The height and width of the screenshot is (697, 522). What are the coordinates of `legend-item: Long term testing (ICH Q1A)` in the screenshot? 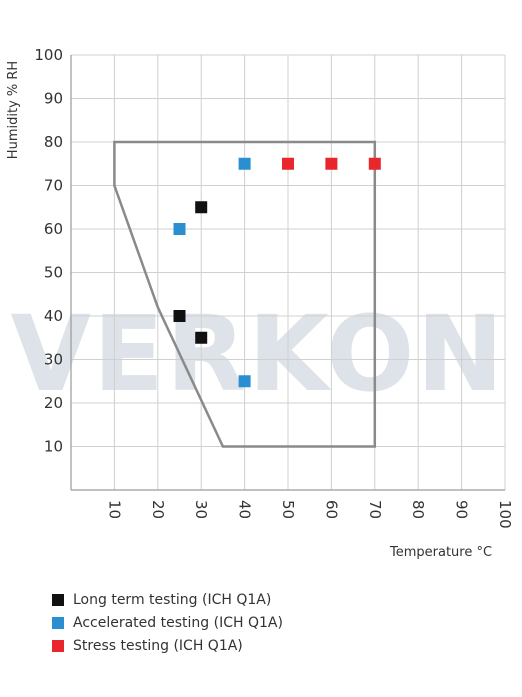 It's located at (167, 599).